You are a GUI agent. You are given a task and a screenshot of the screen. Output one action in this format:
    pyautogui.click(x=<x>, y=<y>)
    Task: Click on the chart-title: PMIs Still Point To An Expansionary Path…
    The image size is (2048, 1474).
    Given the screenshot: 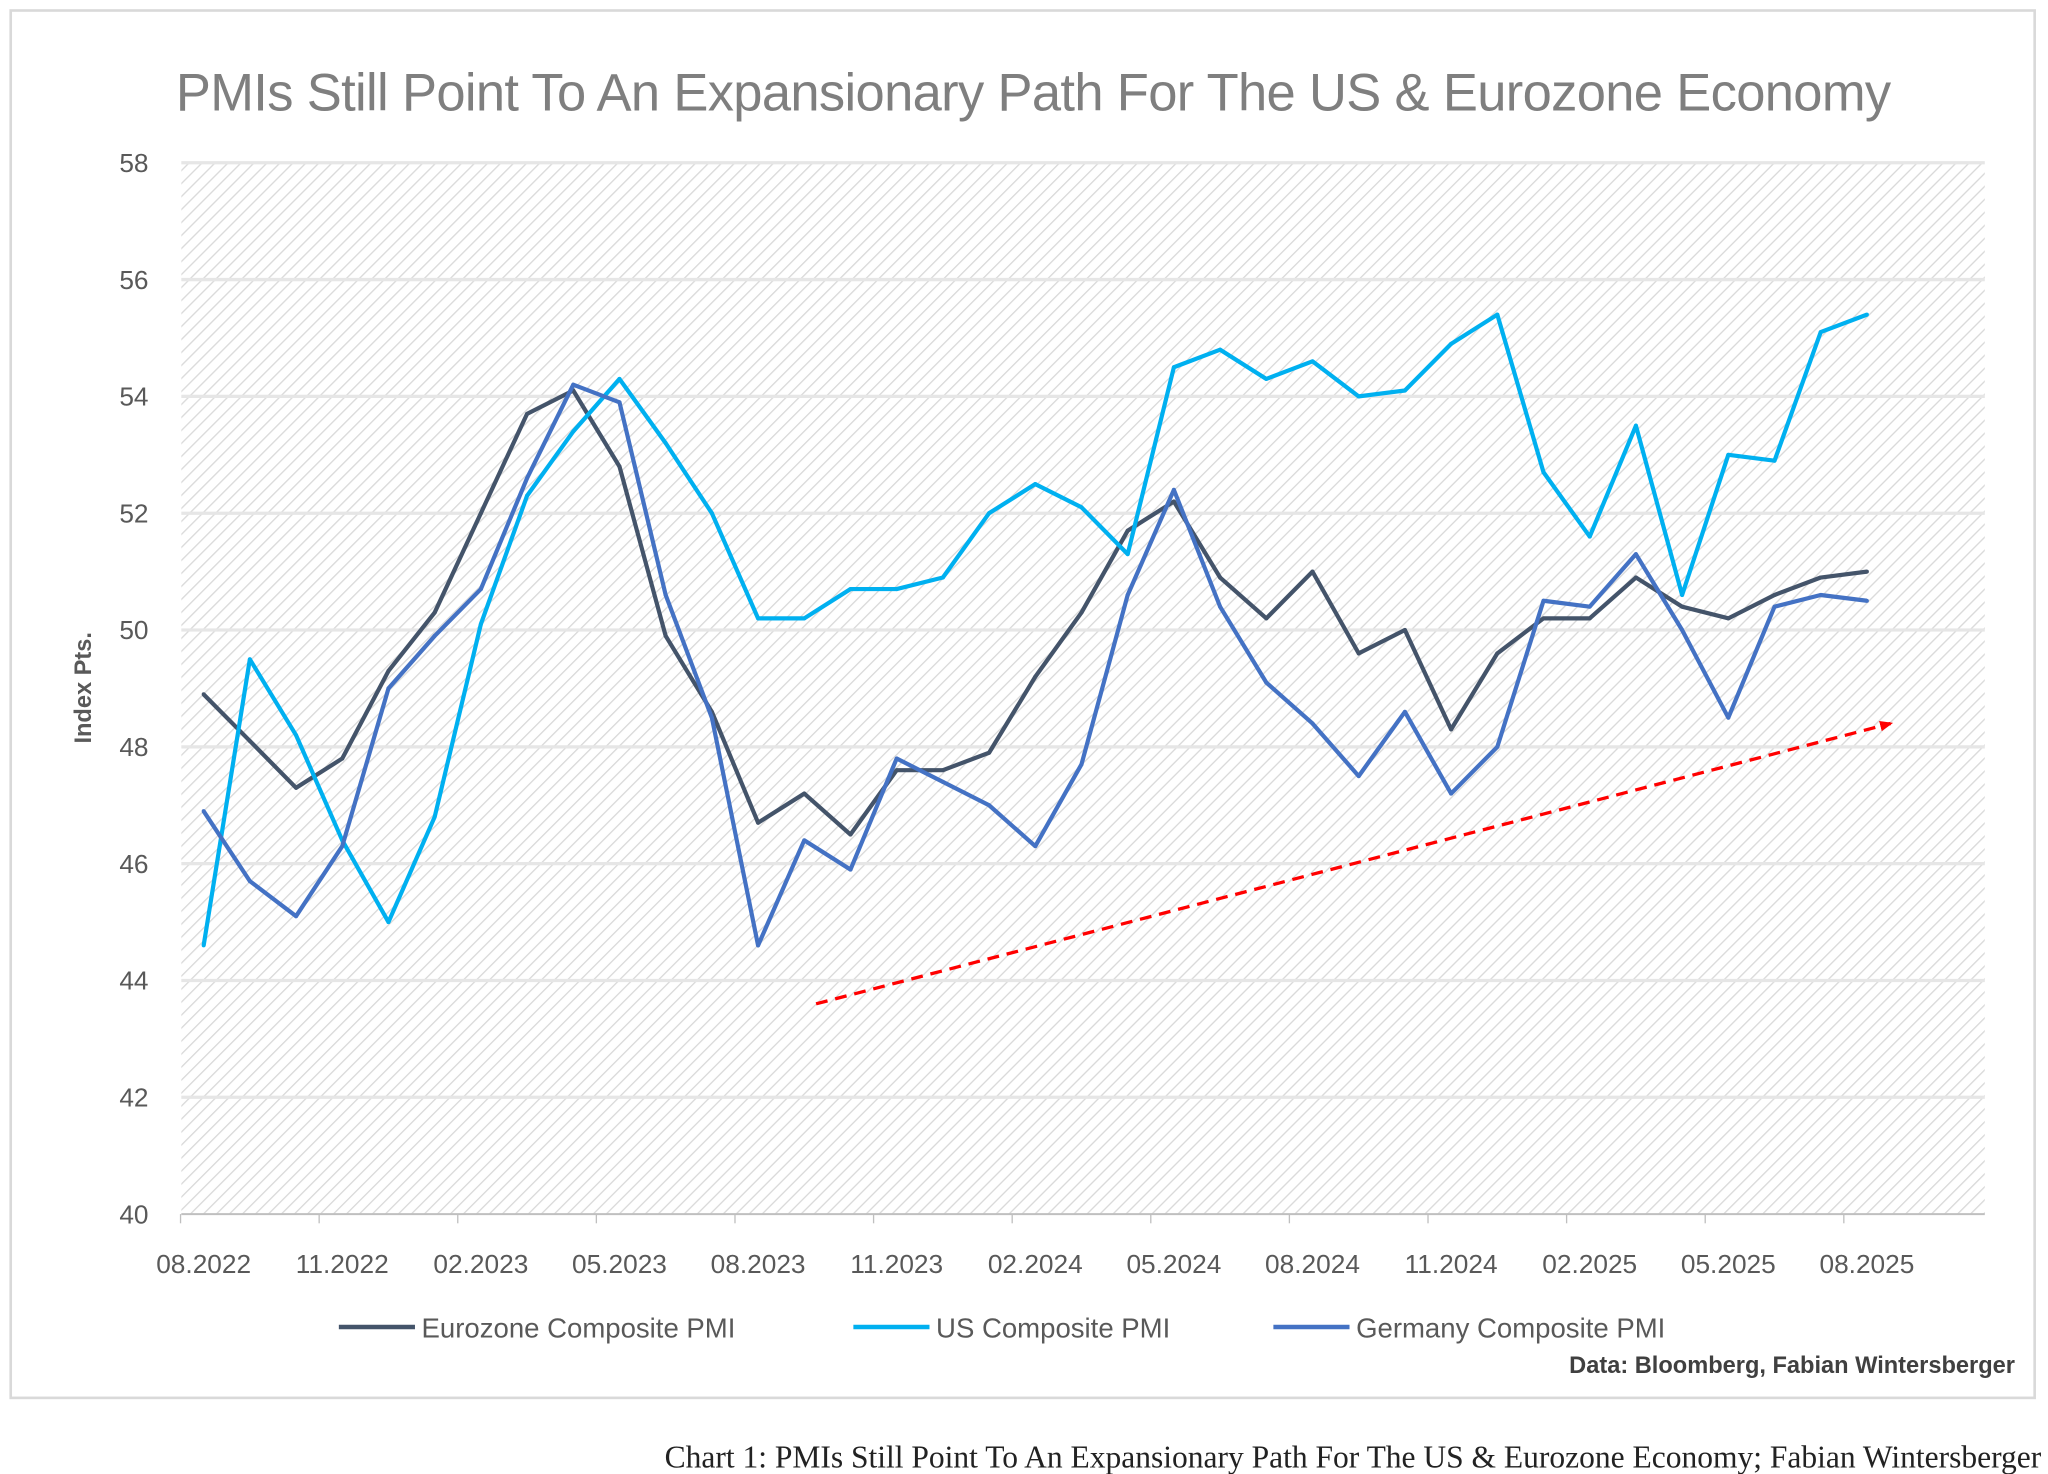 What is the action you would take?
    pyautogui.click(x=1034, y=92)
    